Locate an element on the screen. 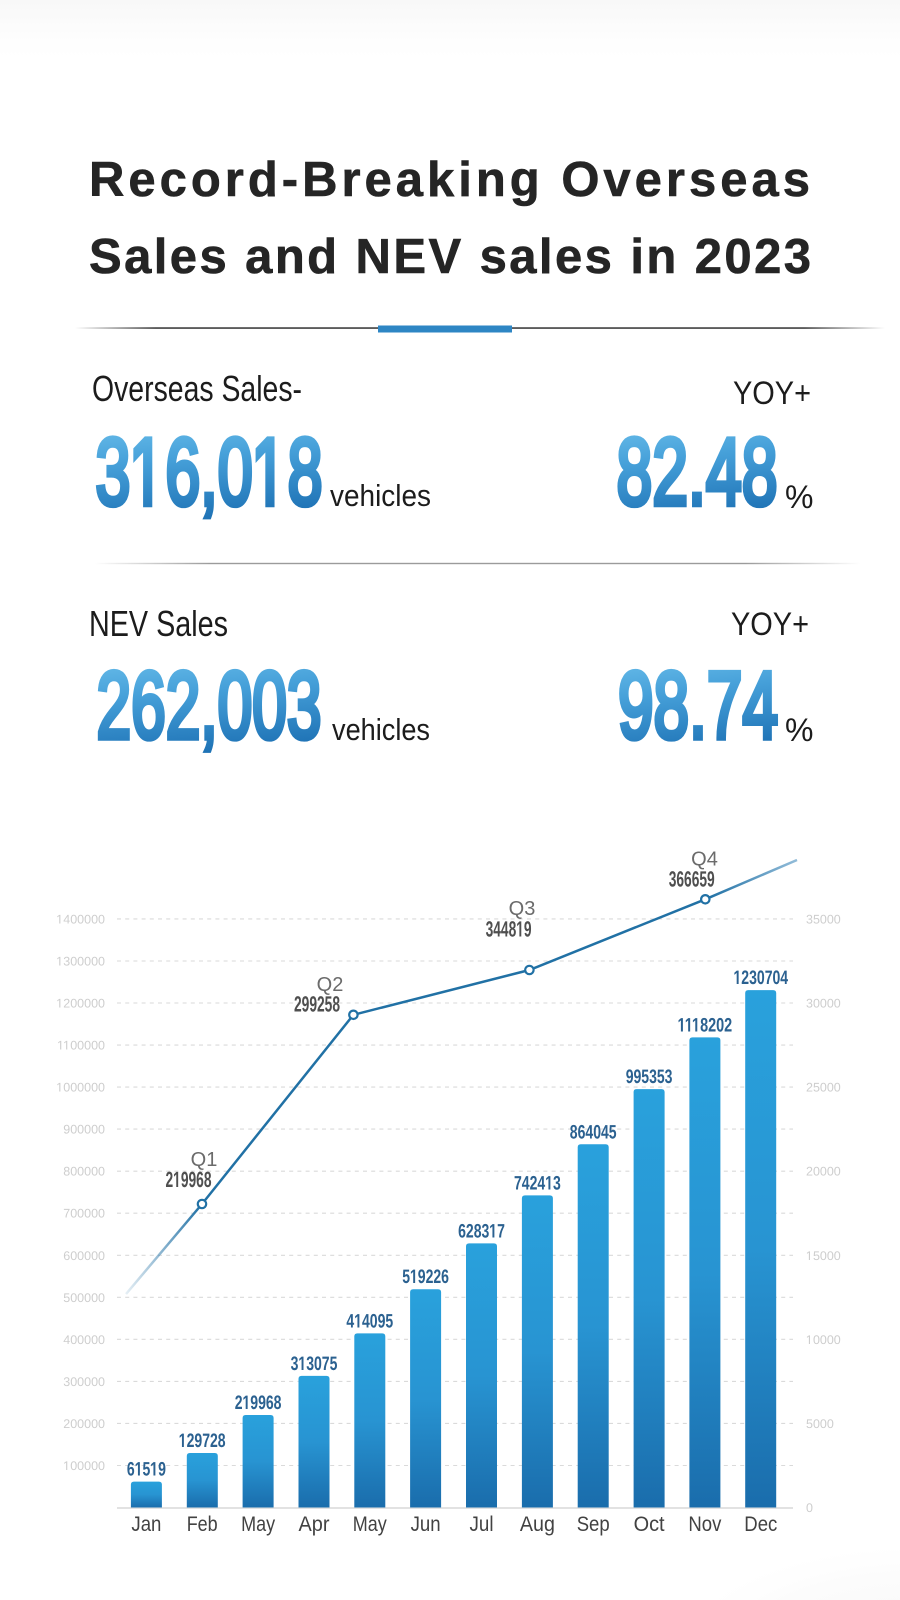 This screenshot has width=900, height=1600. svg-text: Record-Breaking Overseas is located at coordinates (449, 180).